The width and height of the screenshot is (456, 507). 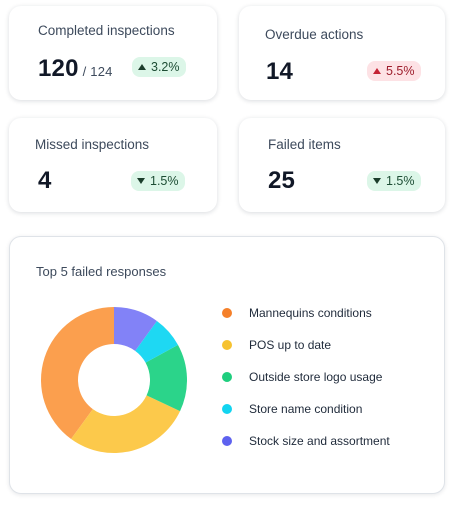 I want to click on trend-badge: 3.2%, so click(x=159, y=67).